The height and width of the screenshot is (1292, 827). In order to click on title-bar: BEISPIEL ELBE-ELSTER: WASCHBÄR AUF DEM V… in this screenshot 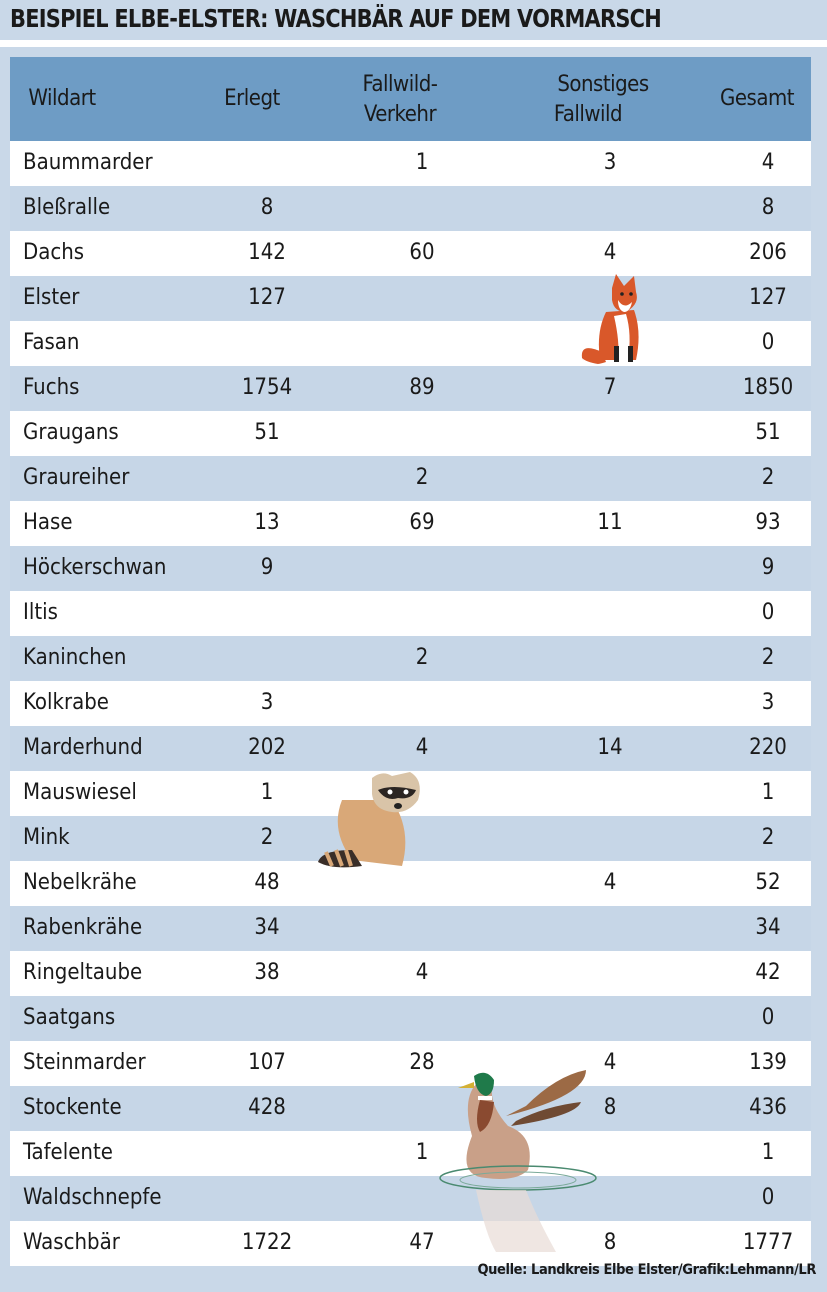, I will do `click(413, 20)`.